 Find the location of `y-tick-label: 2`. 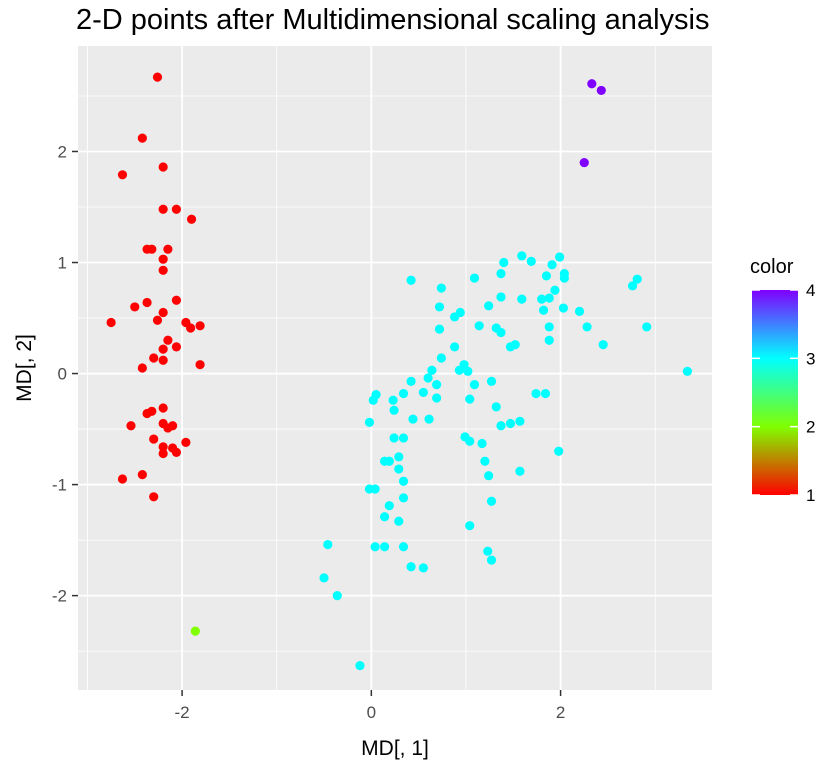

y-tick-label: 2 is located at coordinates (62, 151).